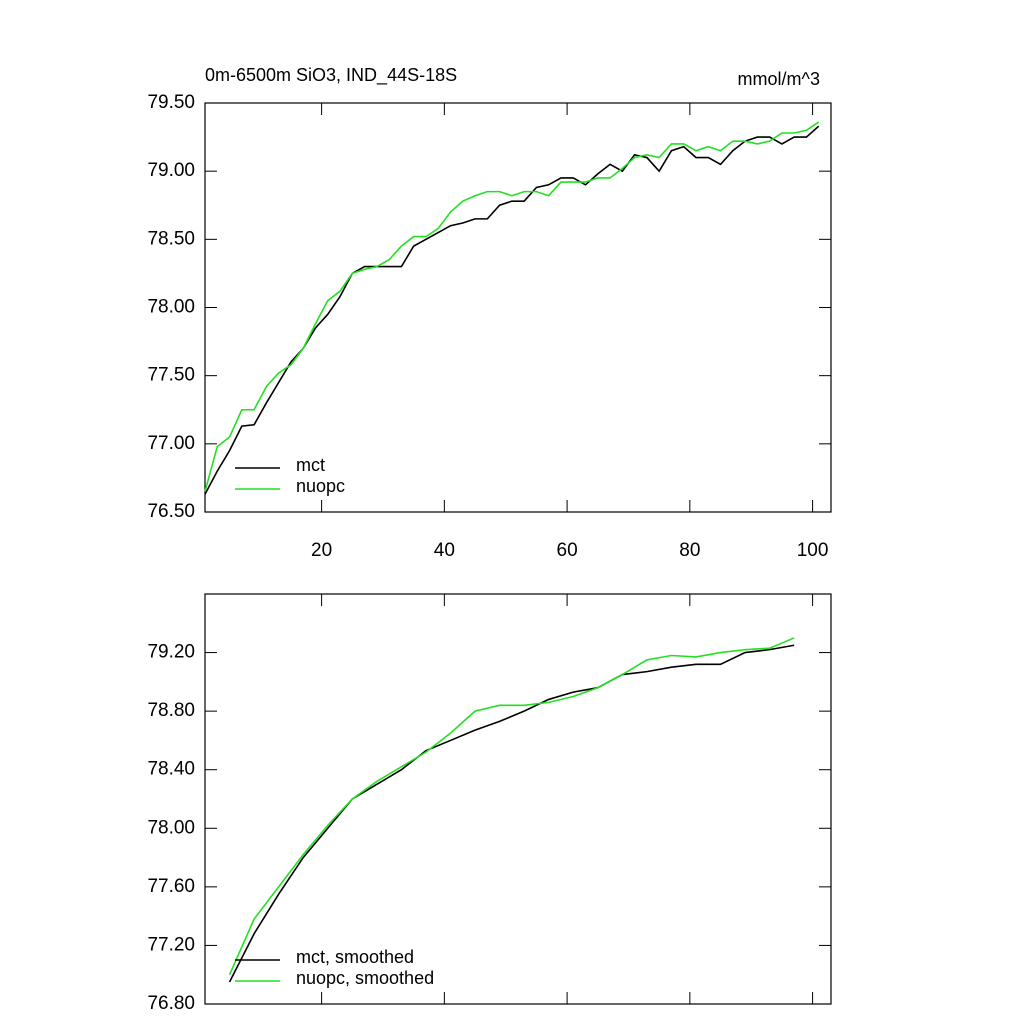  I want to click on y-tick-label: 79.50, so click(171, 102).